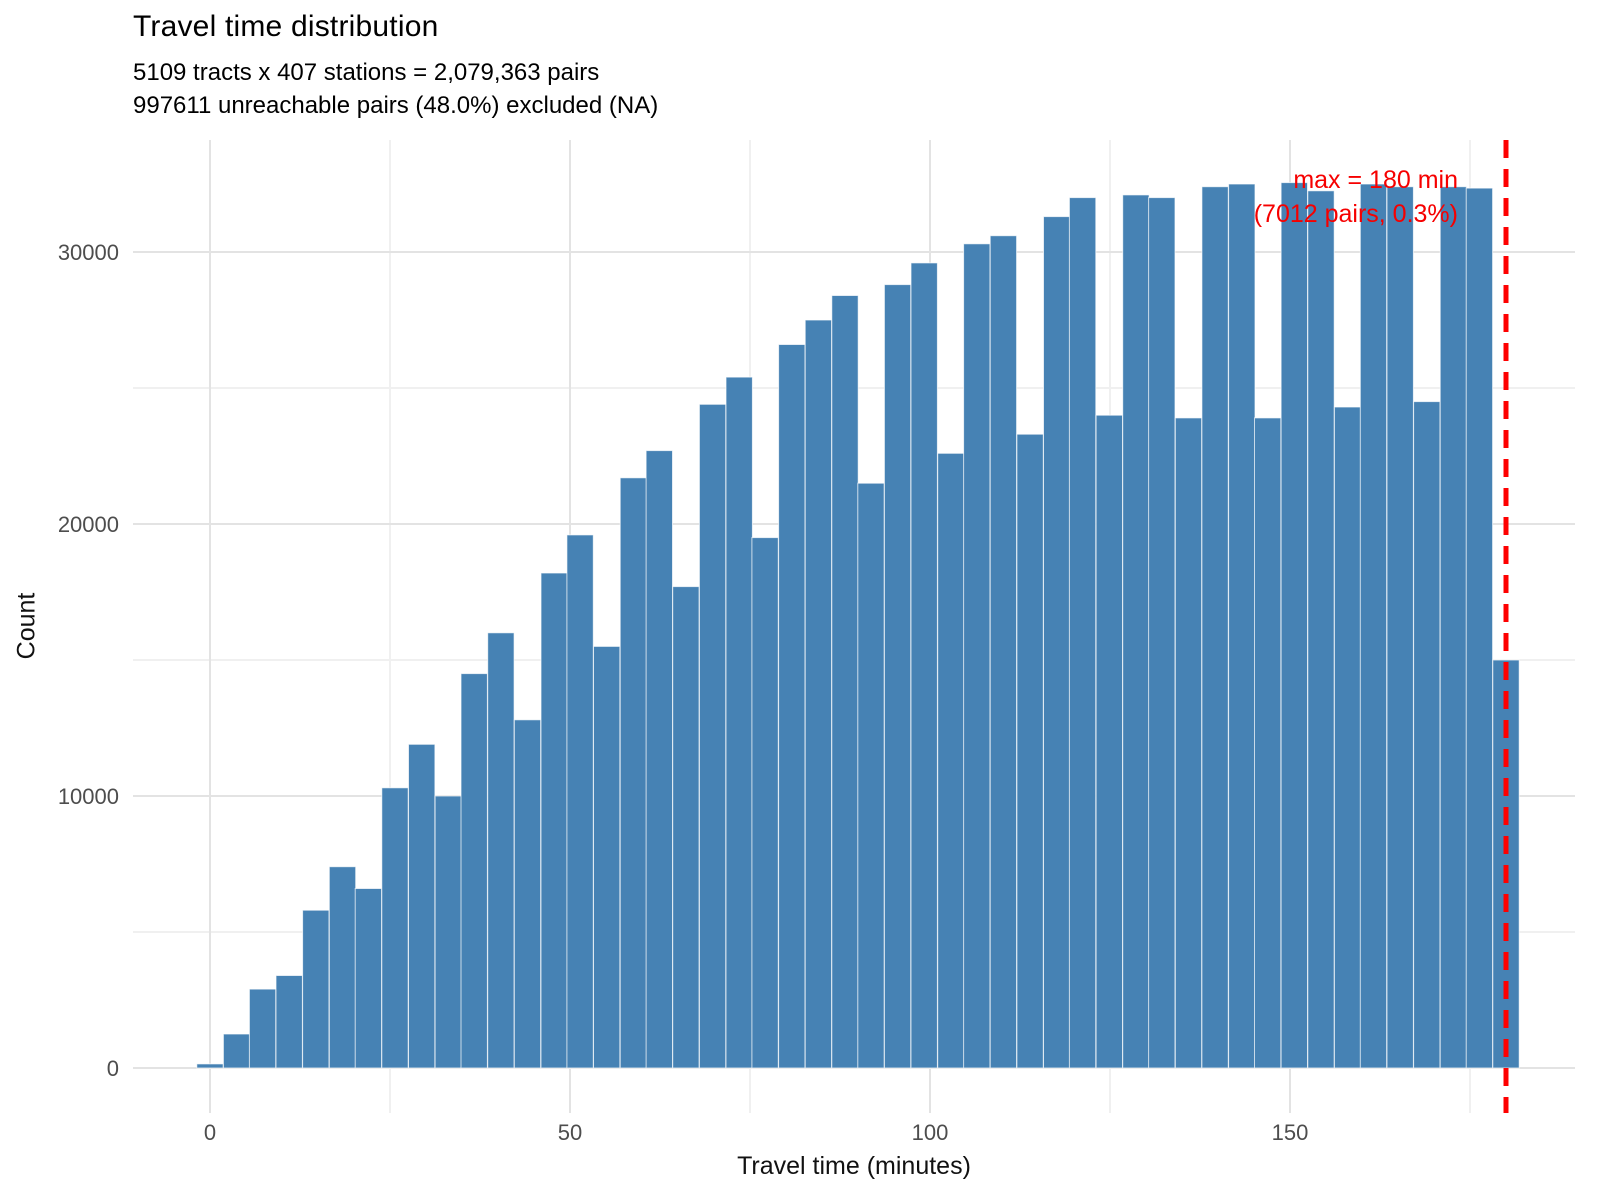 The height and width of the screenshot is (1200, 1600). Describe the element at coordinates (26, 626) in the screenshot. I see `y-axis-title: Count` at that location.